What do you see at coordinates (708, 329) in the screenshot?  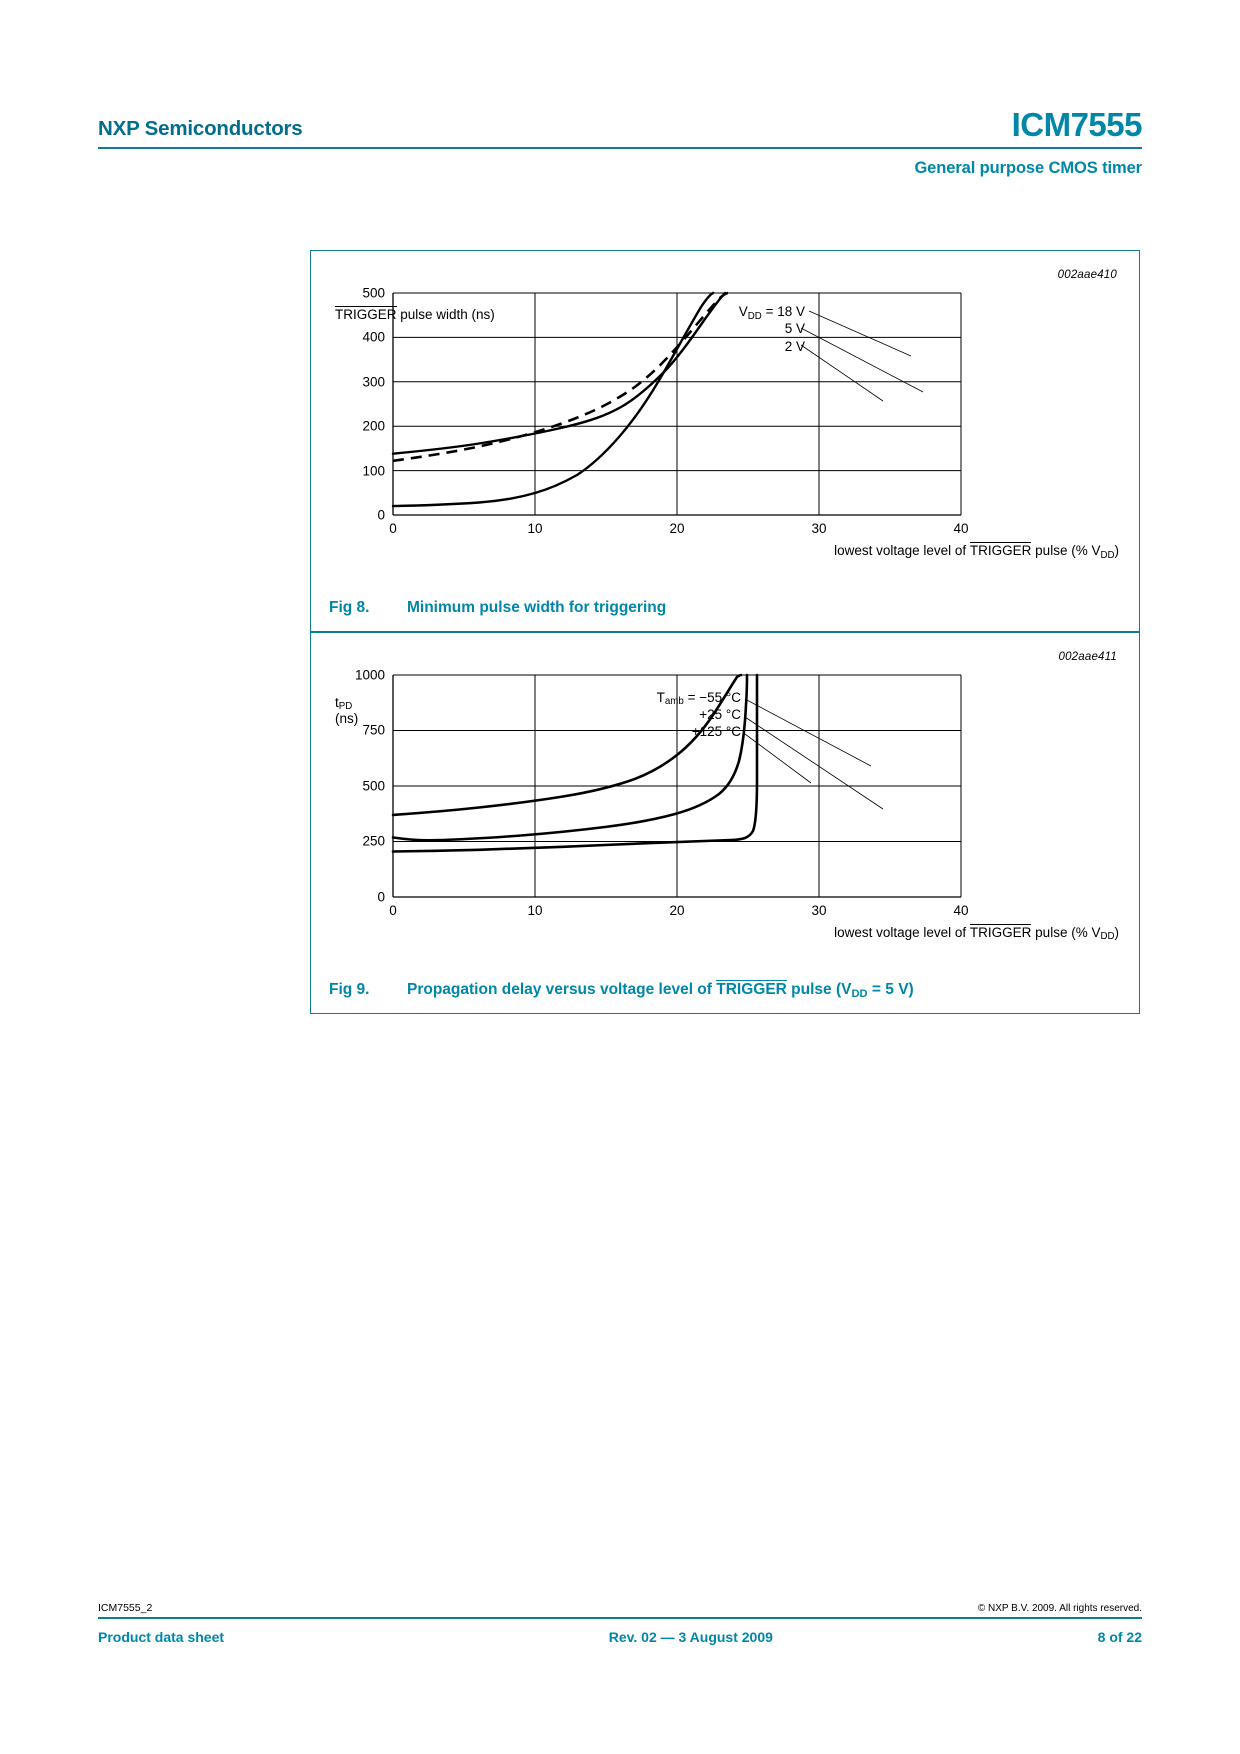 I see `fig8-legend: VDD = 18 V 5 V 2 V` at bounding box center [708, 329].